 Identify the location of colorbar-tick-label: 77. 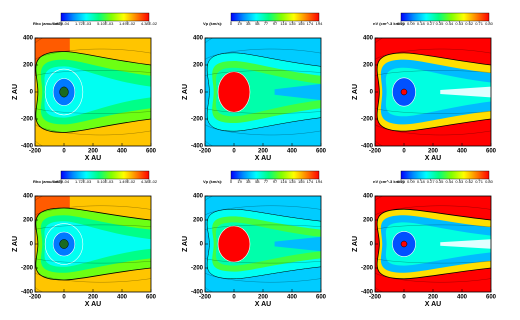
(266, 23).